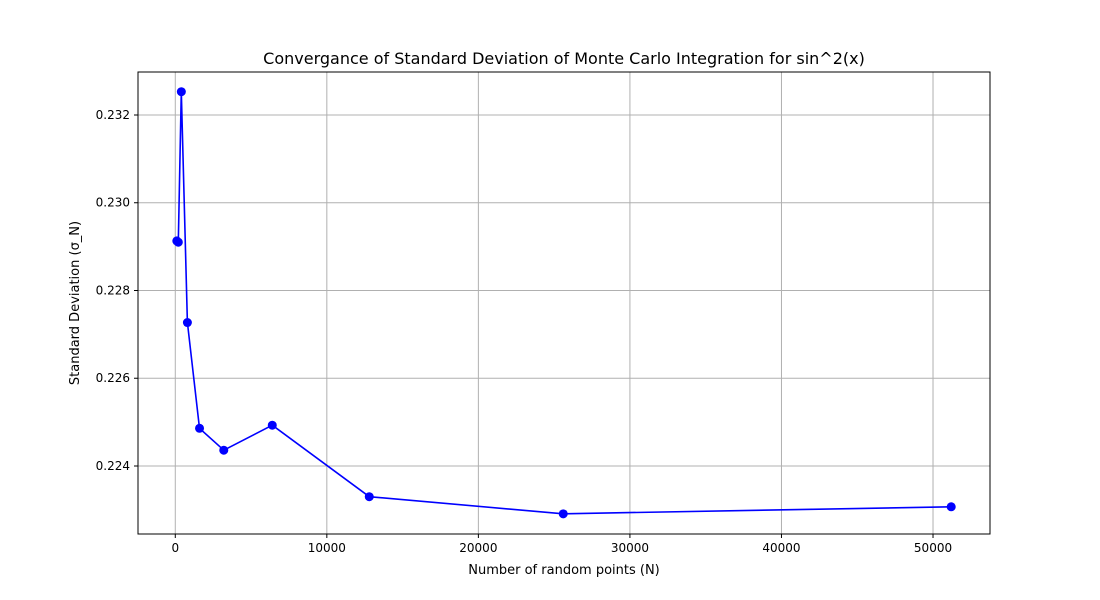  Describe the element at coordinates (327, 548) in the screenshot. I see `x-tick-label: 10000` at that location.